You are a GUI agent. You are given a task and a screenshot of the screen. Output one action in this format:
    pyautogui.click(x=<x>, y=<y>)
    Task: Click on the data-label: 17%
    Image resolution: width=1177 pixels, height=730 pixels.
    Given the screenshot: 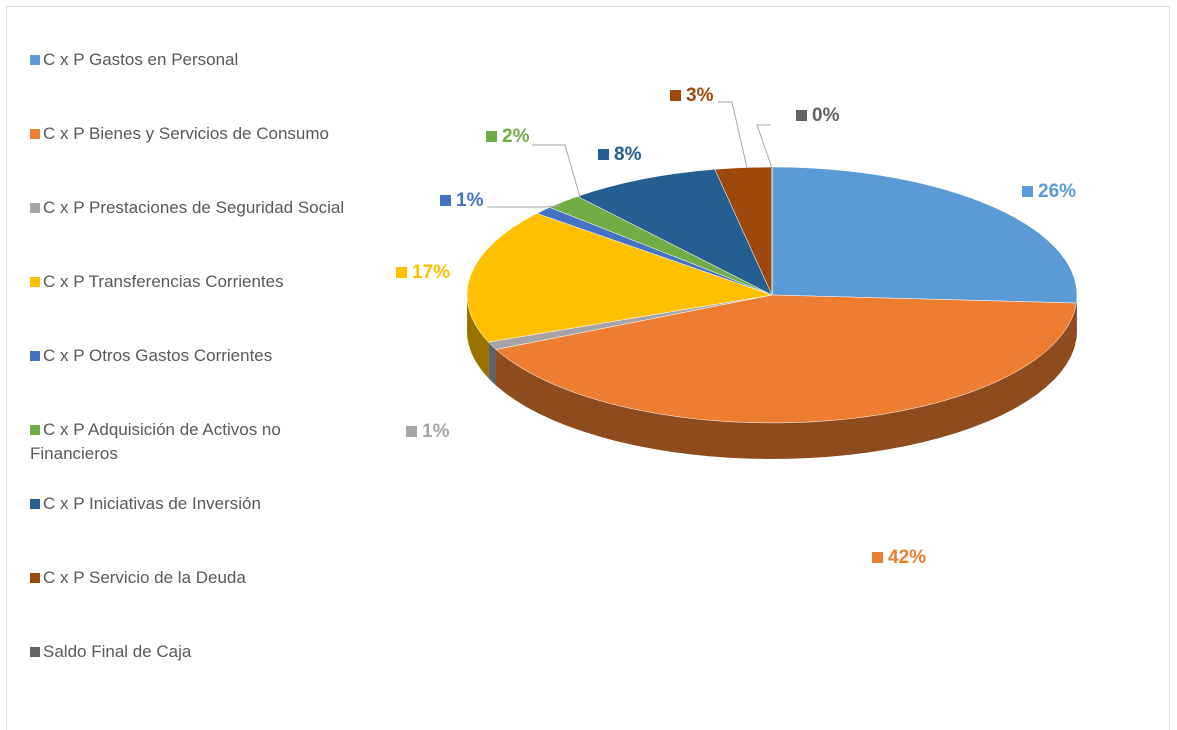 What is the action you would take?
    pyautogui.click(x=431, y=272)
    